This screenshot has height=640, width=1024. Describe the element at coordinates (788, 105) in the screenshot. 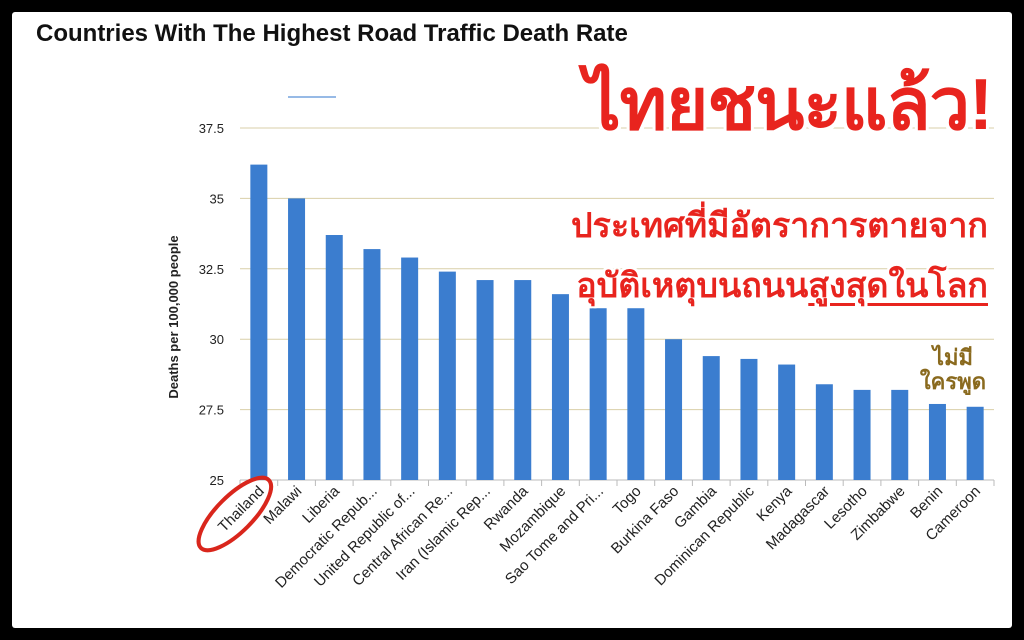

I see `headline-overlay: ไทยชนะแล้ว!` at that location.